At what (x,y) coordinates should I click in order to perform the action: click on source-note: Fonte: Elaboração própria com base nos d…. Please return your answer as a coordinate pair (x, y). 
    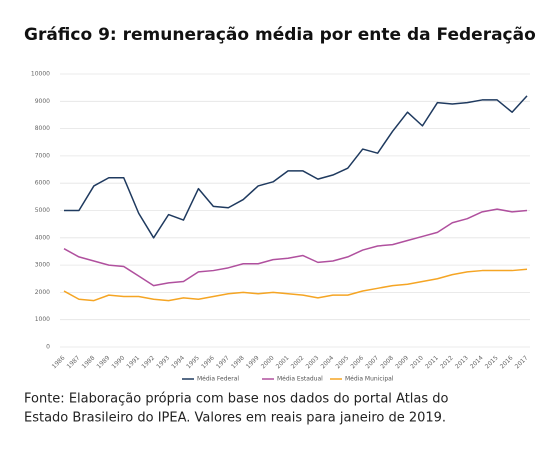
    Looking at the image, I should click on (236, 399).